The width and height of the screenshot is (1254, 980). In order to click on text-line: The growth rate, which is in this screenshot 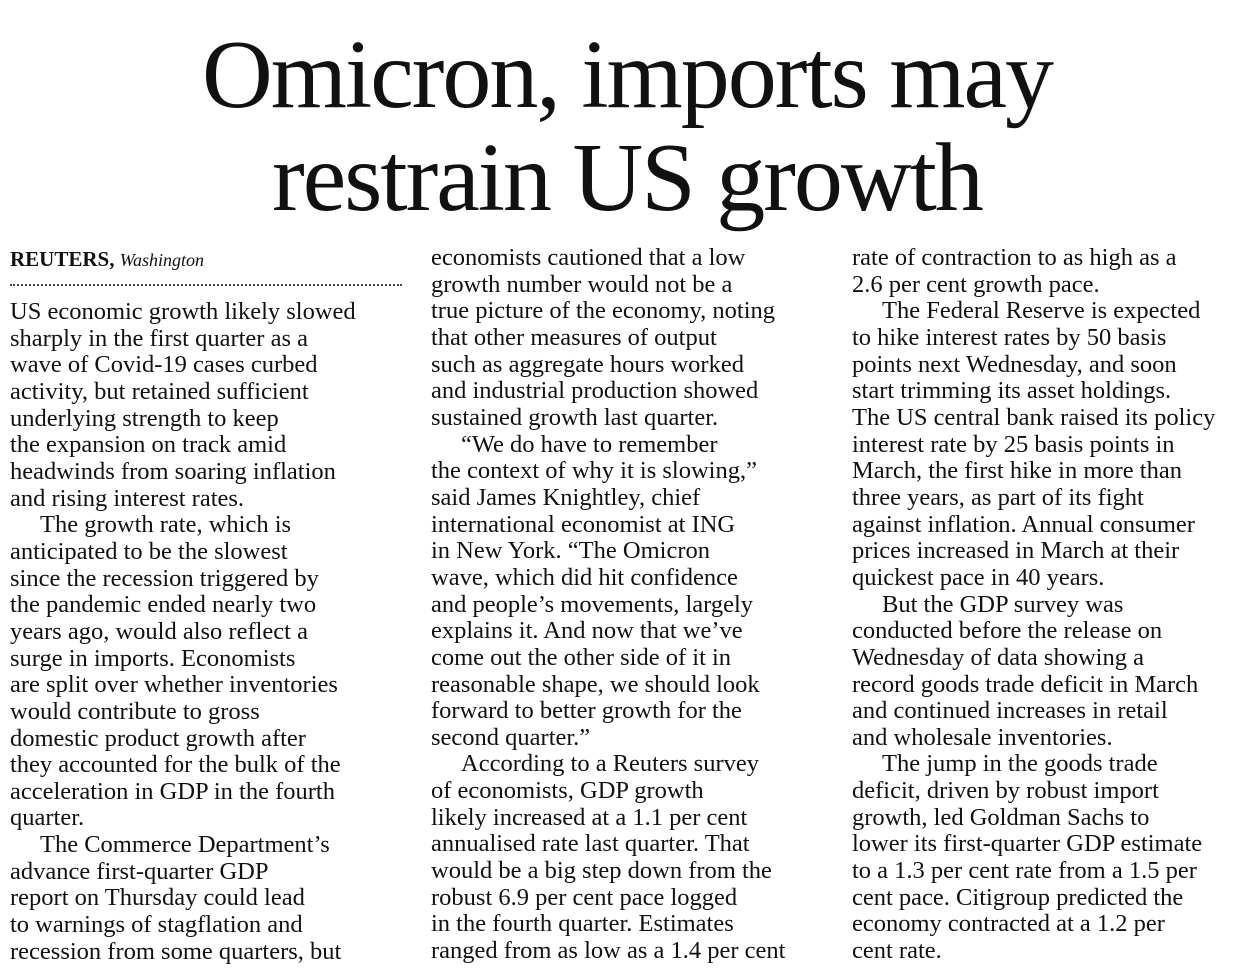, I will do `click(166, 525)`.